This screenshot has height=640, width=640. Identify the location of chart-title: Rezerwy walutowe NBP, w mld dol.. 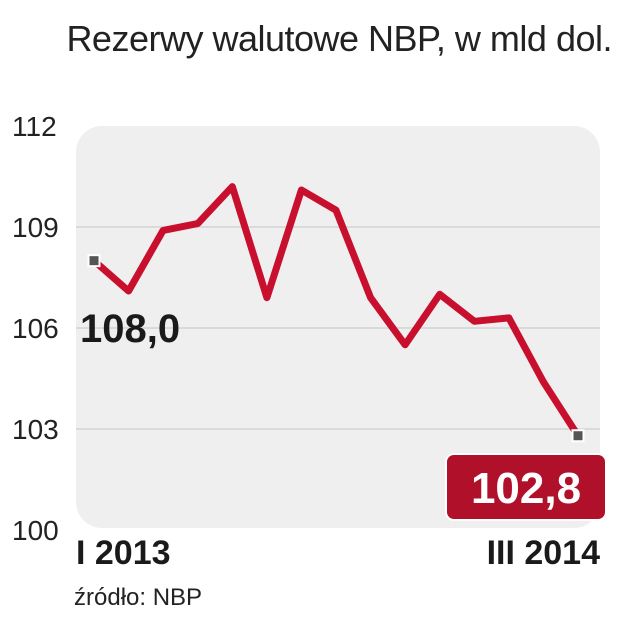
(339, 38).